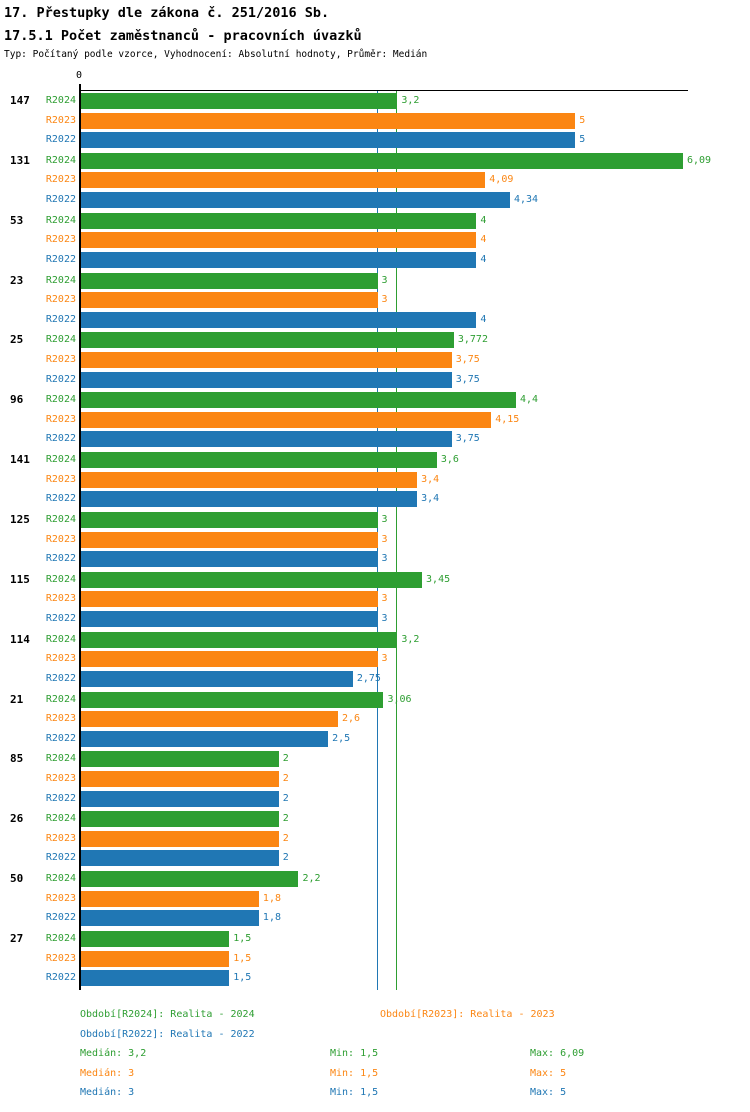 The width and height of the screenshot is (750, 1112). I want to click on bar-value-label: 3,772, so click(472, 340).